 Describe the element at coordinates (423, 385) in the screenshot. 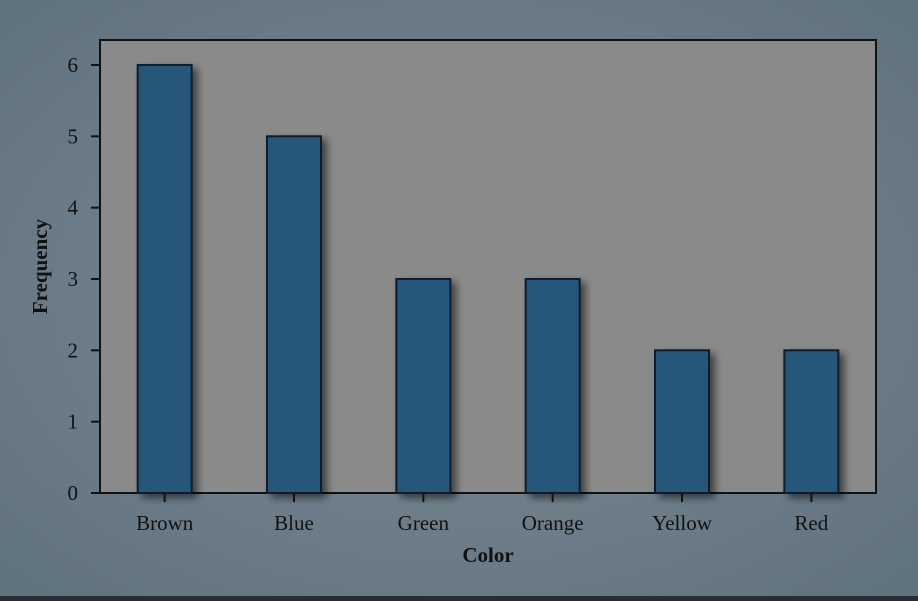

I see `bar-green` at that location.